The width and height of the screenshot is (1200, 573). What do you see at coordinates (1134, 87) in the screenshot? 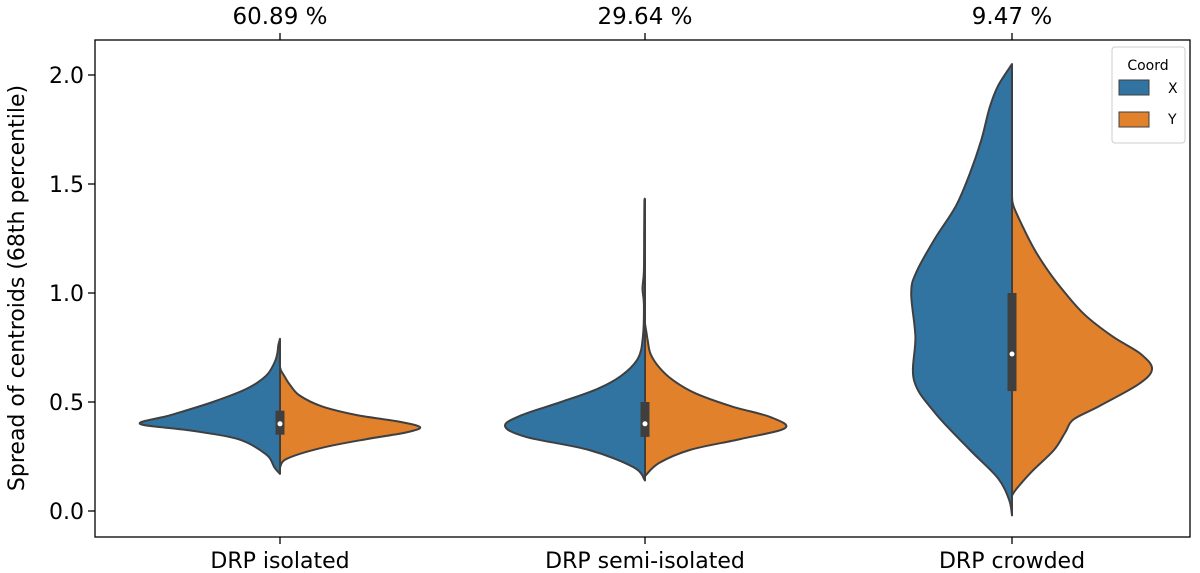
I see `legend-swatch-x` at bounding box center [1134, 87].